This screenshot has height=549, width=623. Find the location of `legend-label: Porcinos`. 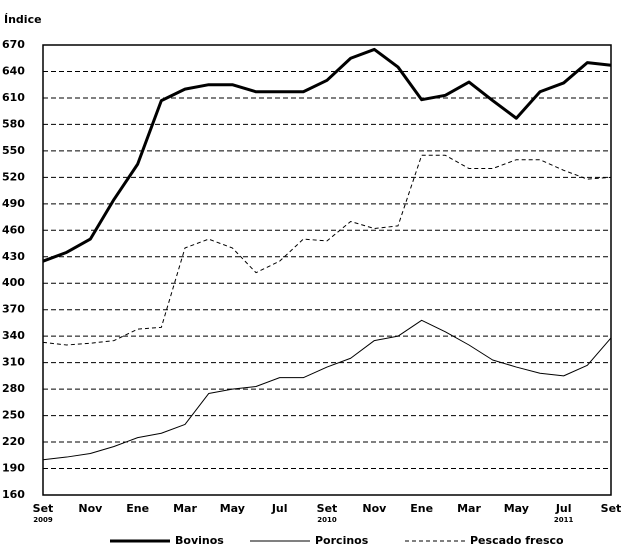

legend-label: Porcinos is located at coordinates (342, 540).